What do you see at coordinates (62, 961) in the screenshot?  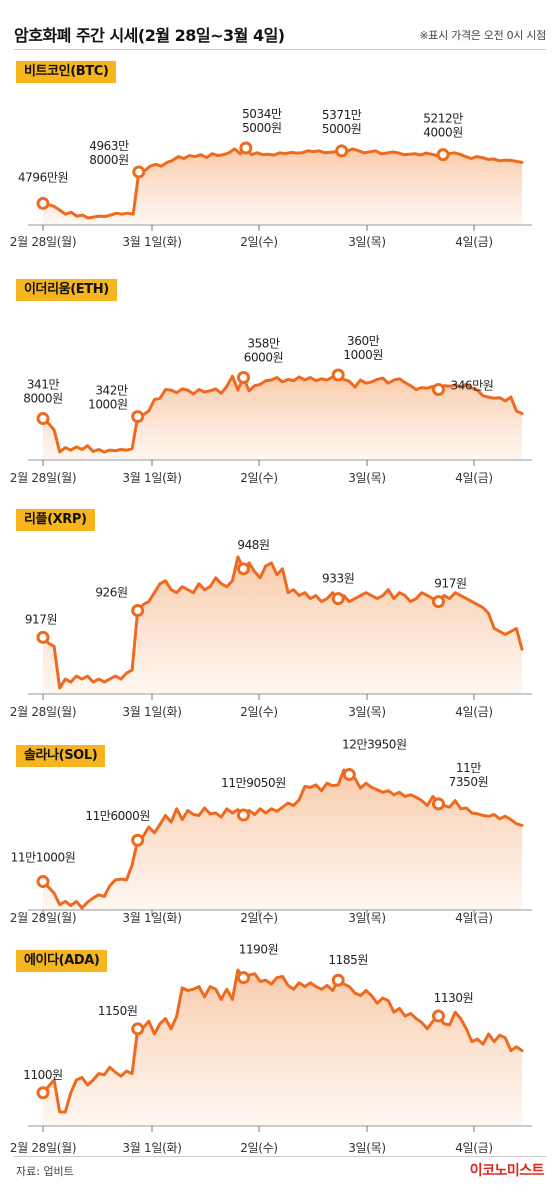 I see `panel-label-ada: 에이다(ADA)` at bounding box center [62, 961].